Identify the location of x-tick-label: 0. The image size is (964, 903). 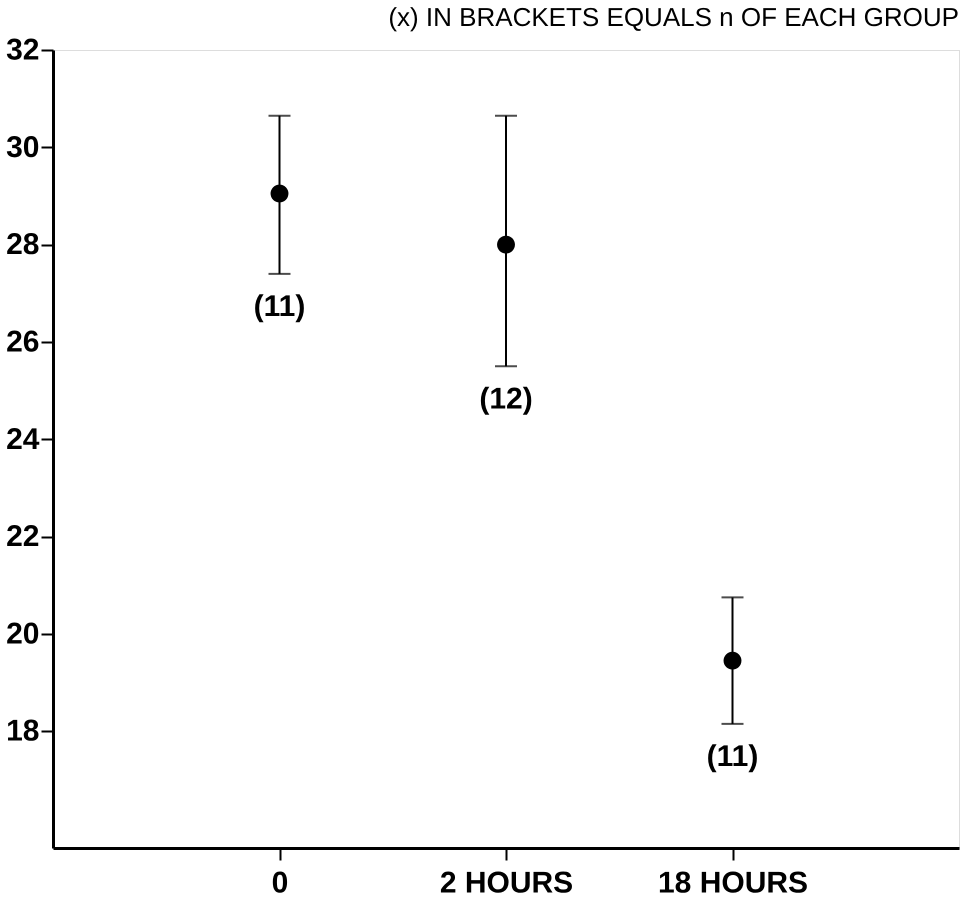
(280, 883).